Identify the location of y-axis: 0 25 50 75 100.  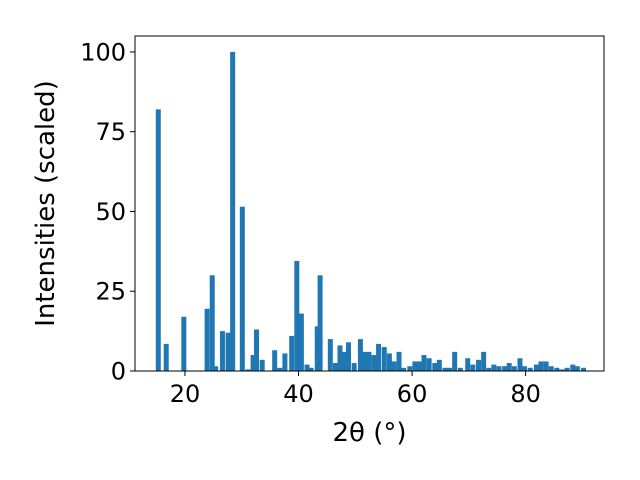
(107, 212).